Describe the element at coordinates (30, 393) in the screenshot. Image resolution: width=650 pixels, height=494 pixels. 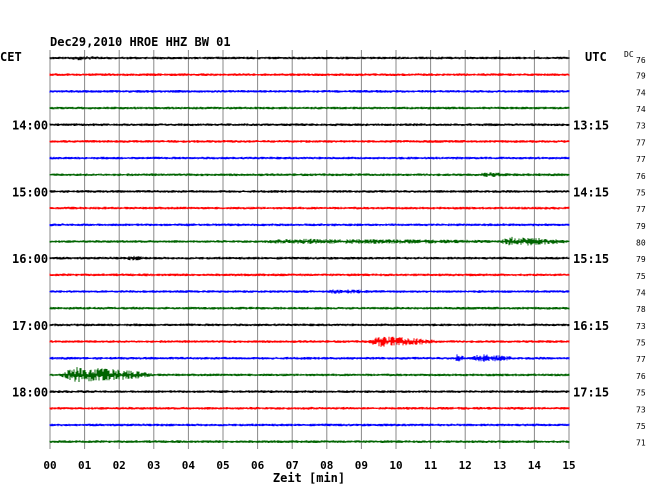
I see `left-hour-label: 18:00` at that location.